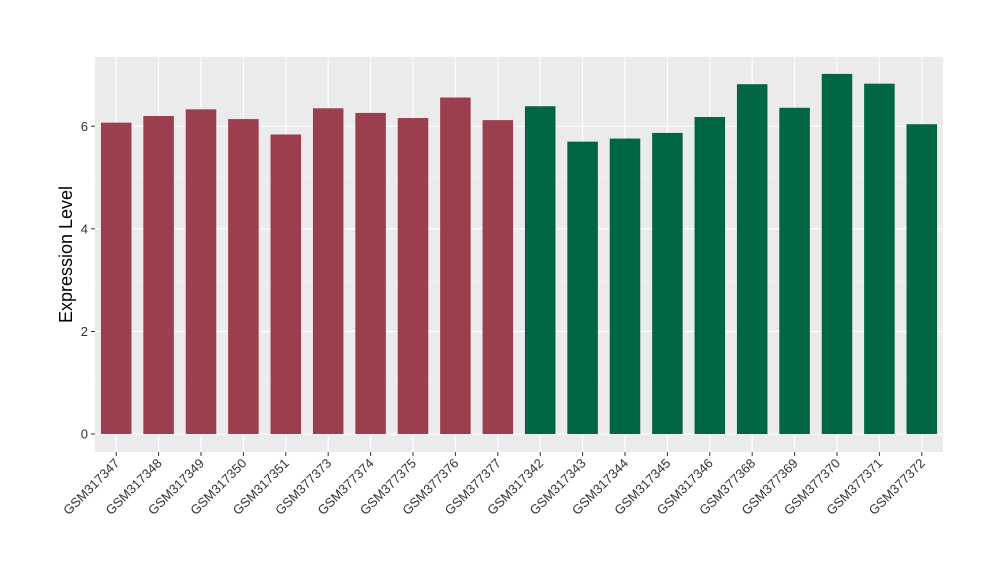 The height and width of the screenshot is (580, 1000). What do you see at coordinates (582, 288) in the screenshot?
I see `bar-GSM317343` at bounding box center [582, 288].